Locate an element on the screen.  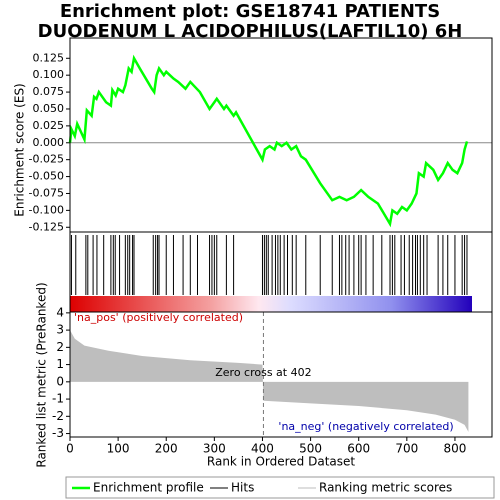
x-tick-label: 200 is located at coordinates (166, 449).